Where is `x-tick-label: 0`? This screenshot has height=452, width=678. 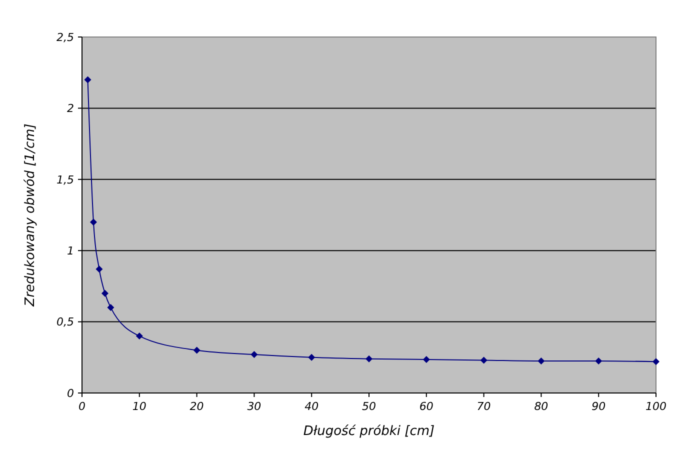
x-tick-label: 0 is located at coordinates (82, 406).